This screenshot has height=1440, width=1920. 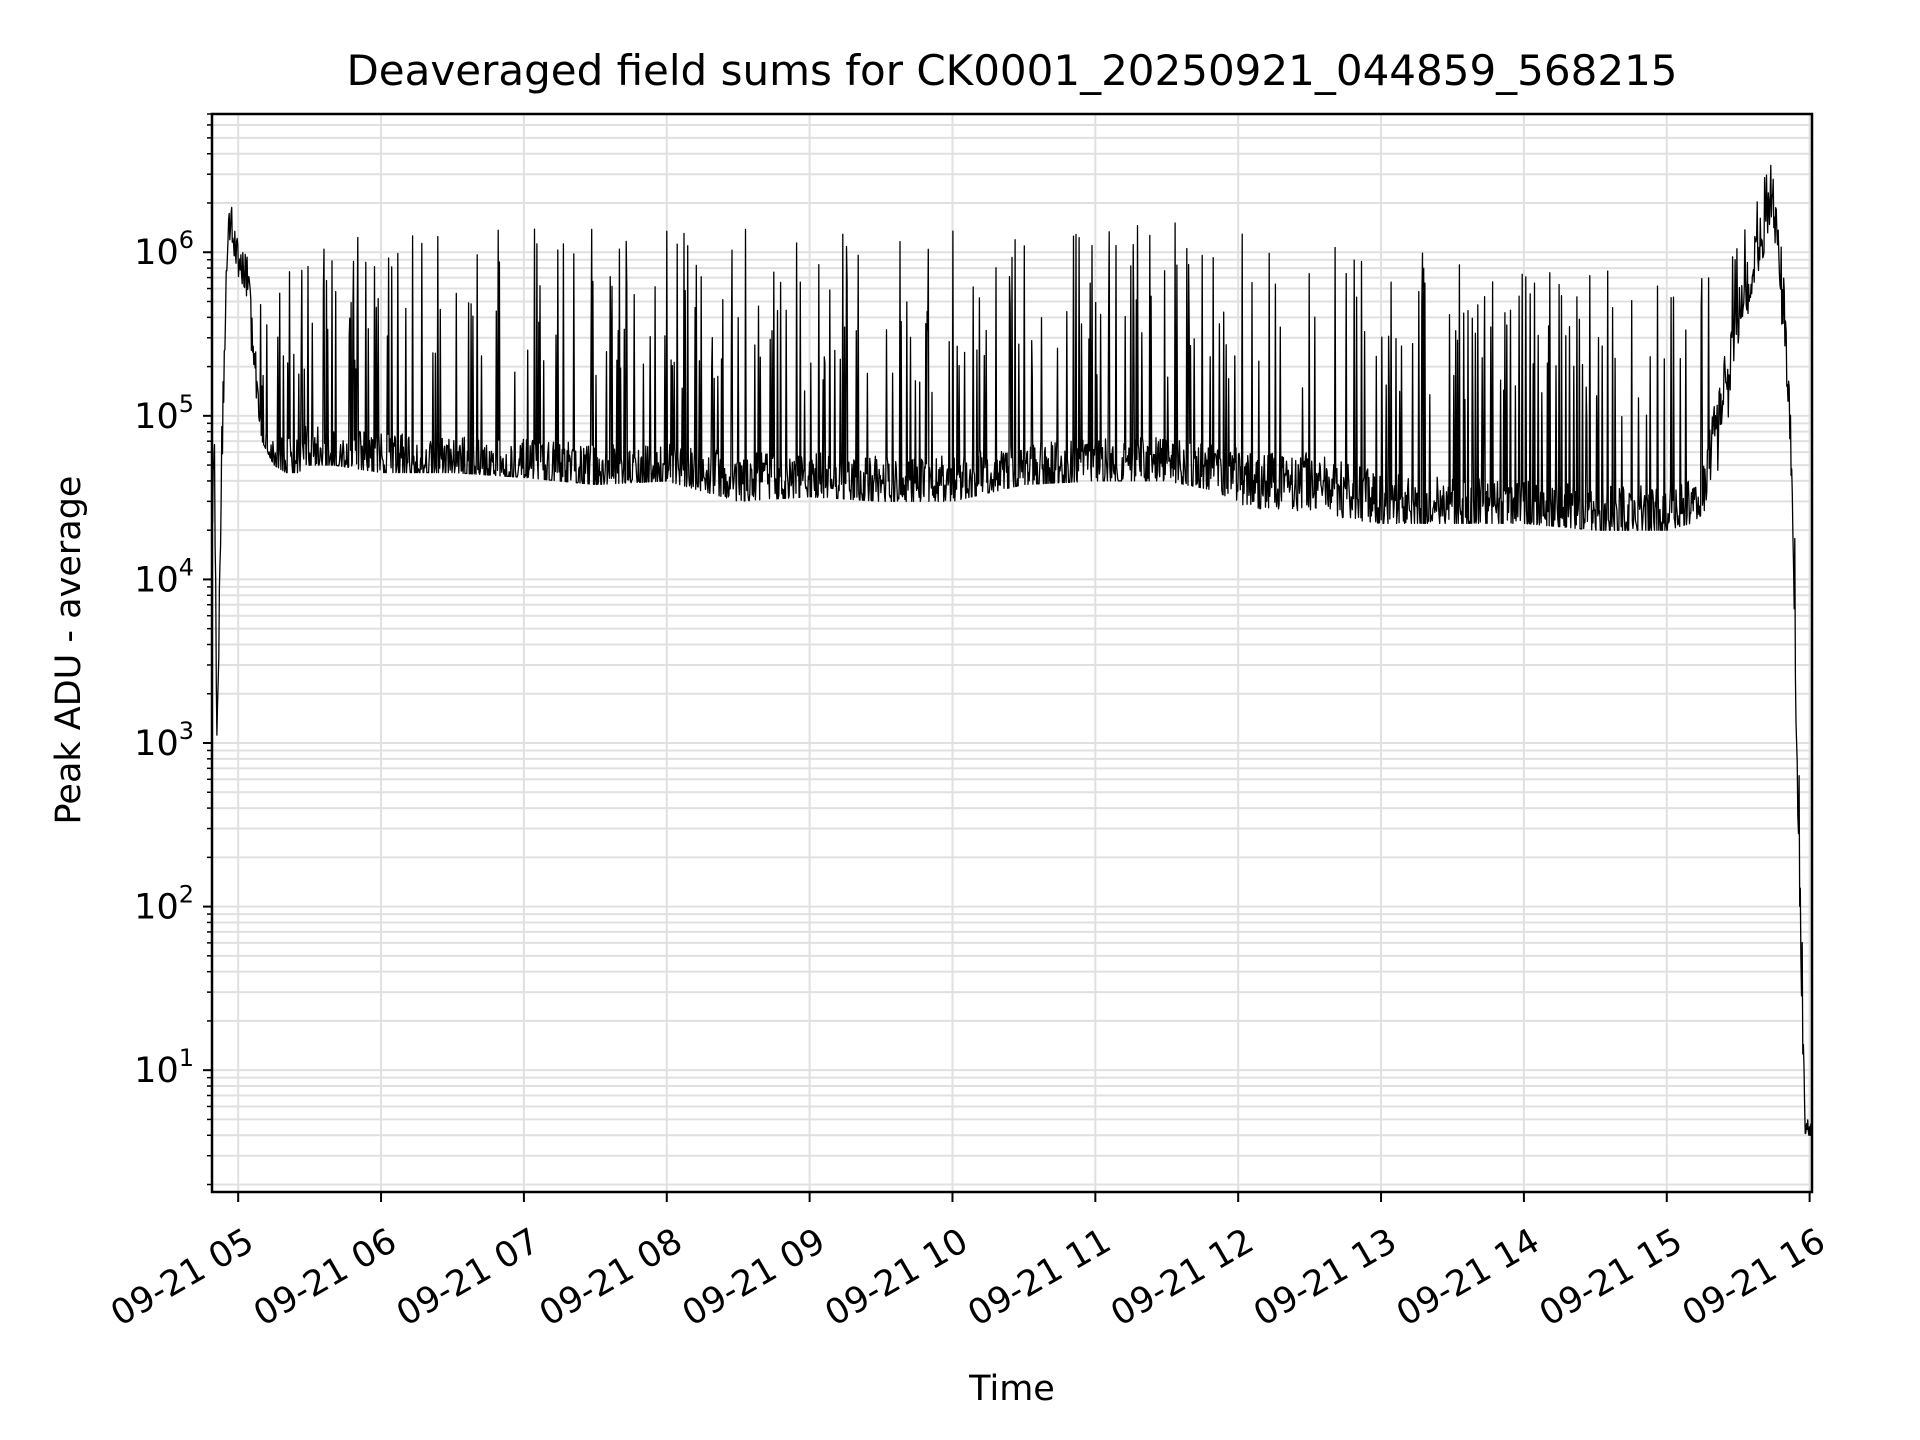 I want to click on y-tick-label: 10¹, so click(x=164, y=1067).